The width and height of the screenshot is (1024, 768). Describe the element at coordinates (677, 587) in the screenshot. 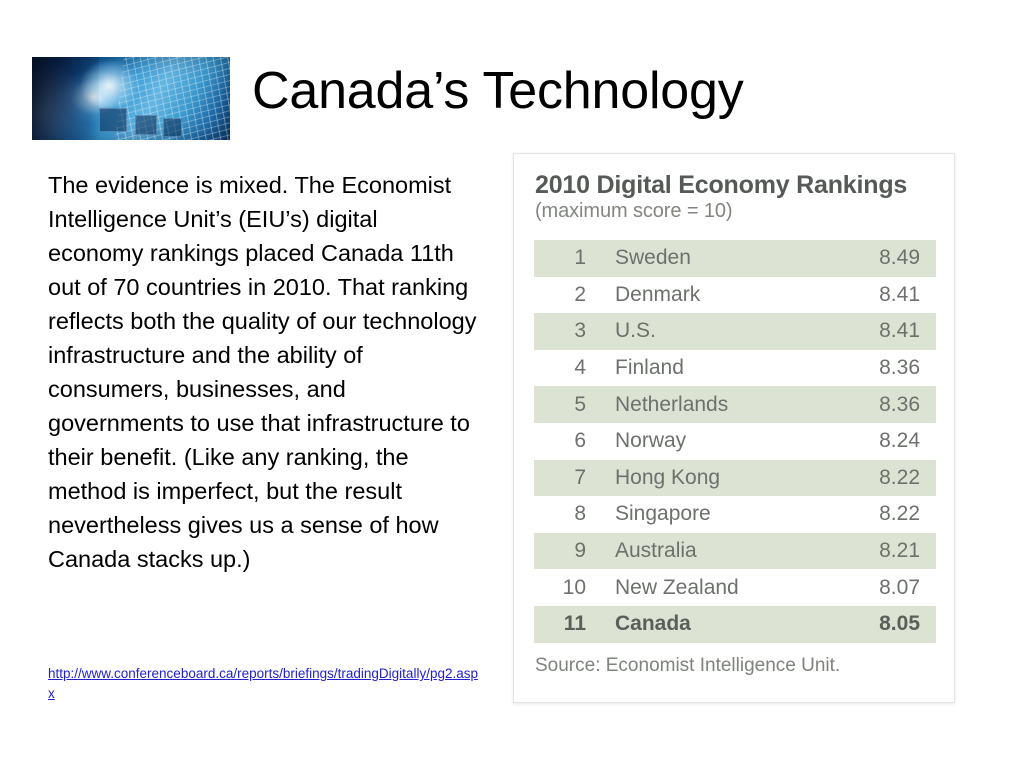

I see `rank-country: New Zealand` at that location.